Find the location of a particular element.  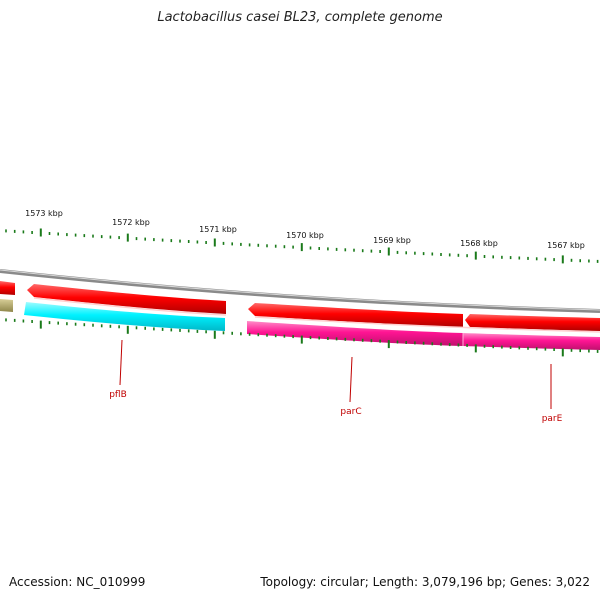

length-label: Length: is located at coordinates (395, 582).